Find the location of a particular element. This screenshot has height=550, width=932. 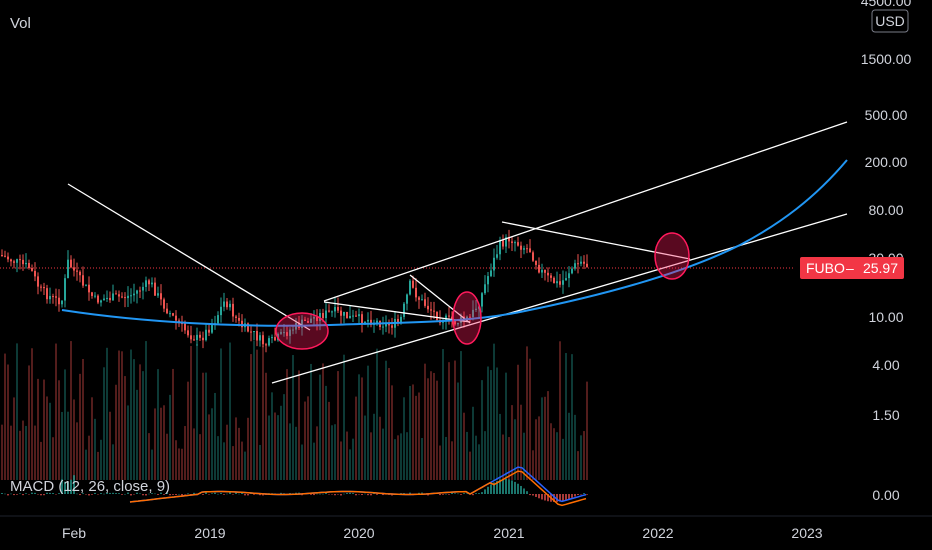

y-tick: 200.00 is located at coordinates (886, 162).